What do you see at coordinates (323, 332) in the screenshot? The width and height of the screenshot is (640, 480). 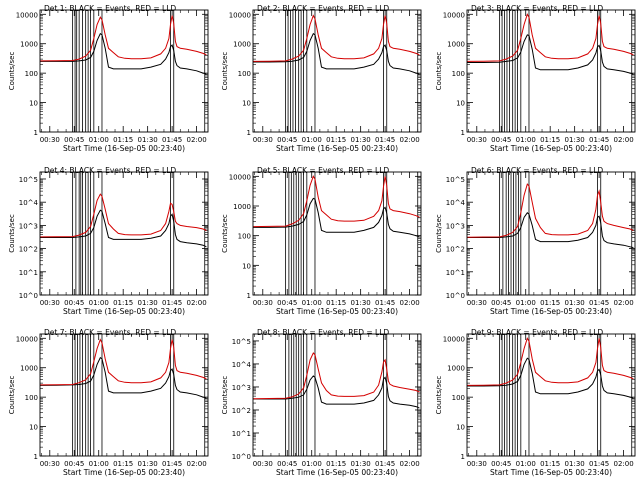 I see `panel-title: Det 8: BLACK = Events, RED = LLD` at bounding box center [323, 332].